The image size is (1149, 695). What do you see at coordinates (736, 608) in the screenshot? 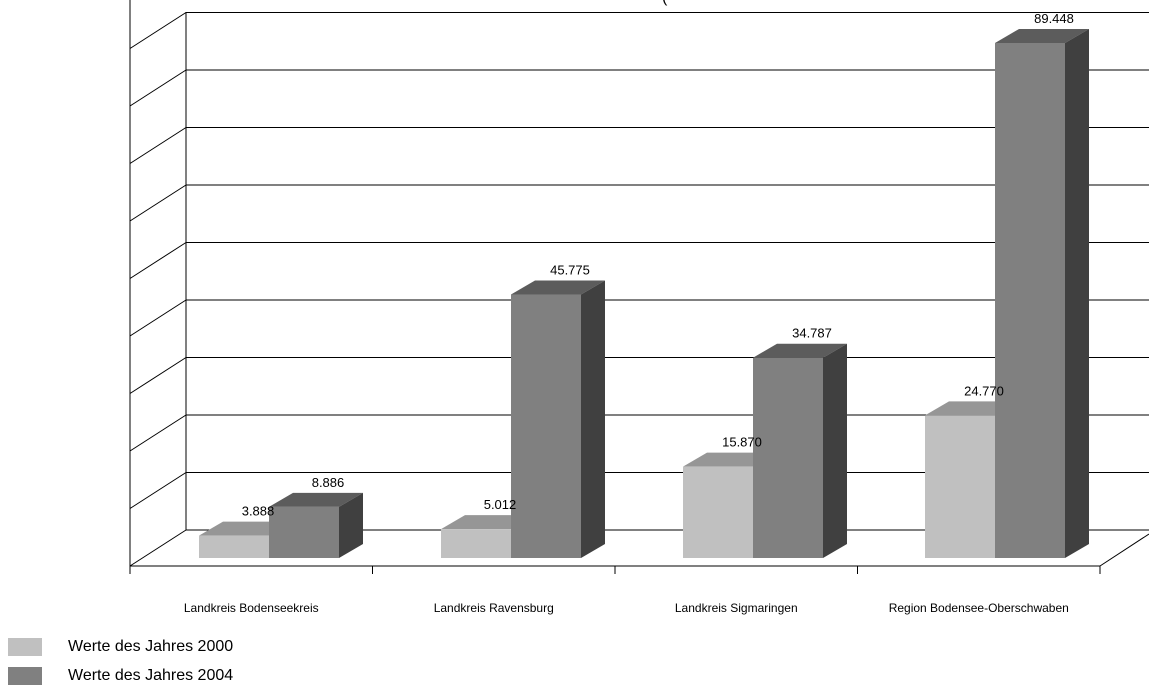
I see `x-tick-label: Landkreis Sigmaringen` at bounding box center [736, 608].